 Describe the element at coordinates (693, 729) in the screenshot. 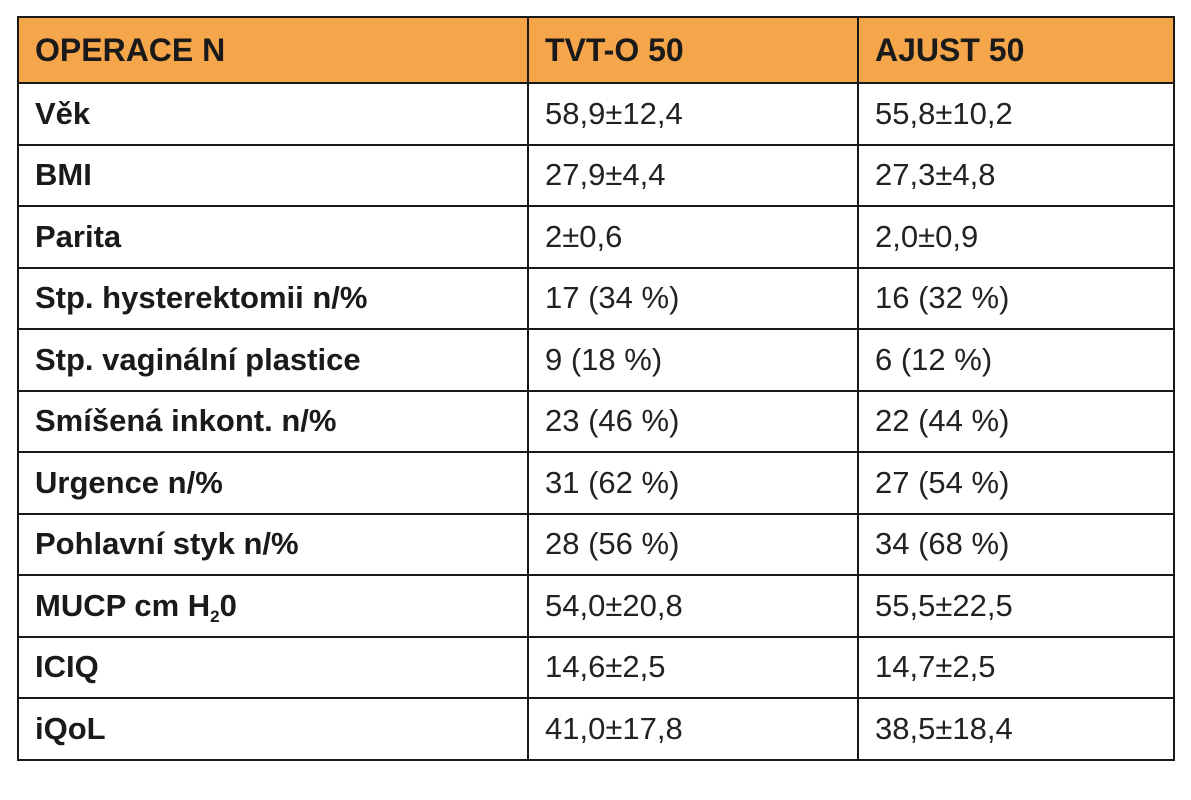

I see `tvt-o-value: 41,0±17,8` at that location.